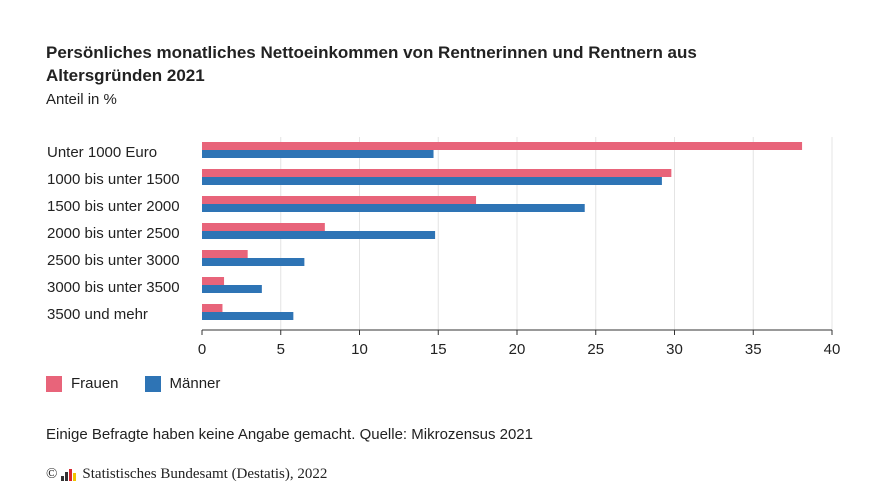 This screenshot has width=889, height=500. I want to click on category-label: 2500 bis unter 3000, so click(113, 260).